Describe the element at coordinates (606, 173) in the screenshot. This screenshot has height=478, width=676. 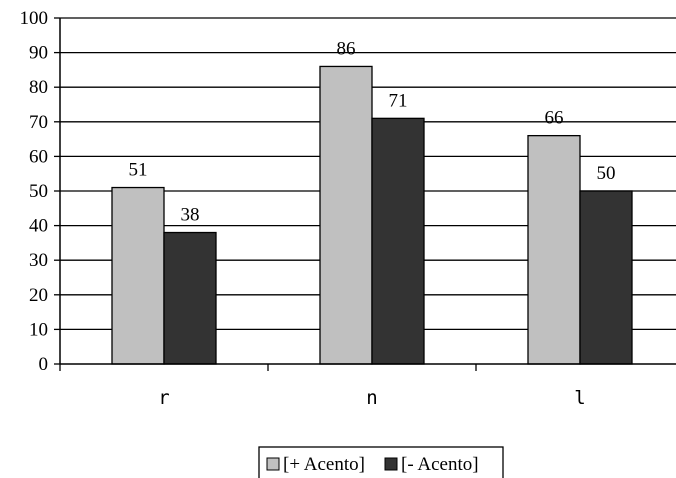
I see `data-label: 50` at that location.